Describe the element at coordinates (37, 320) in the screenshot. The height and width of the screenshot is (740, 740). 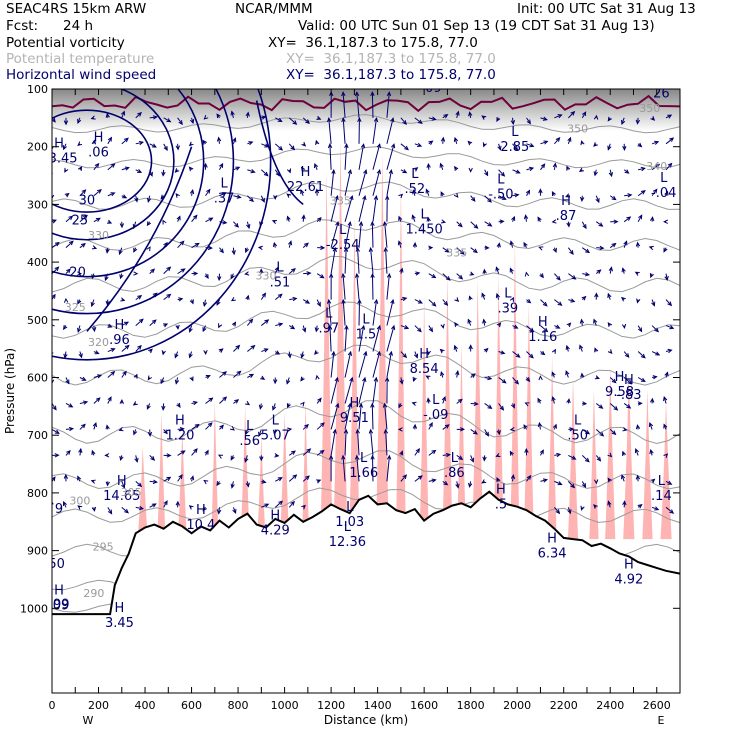
I see `y-tick-label: 500` at that location.